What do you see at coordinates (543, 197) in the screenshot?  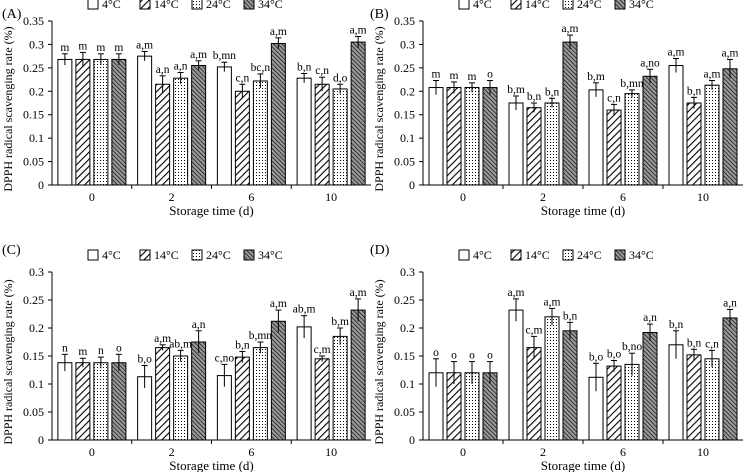 I see `x-tick-label: 2` at bounding box center [543, 197].